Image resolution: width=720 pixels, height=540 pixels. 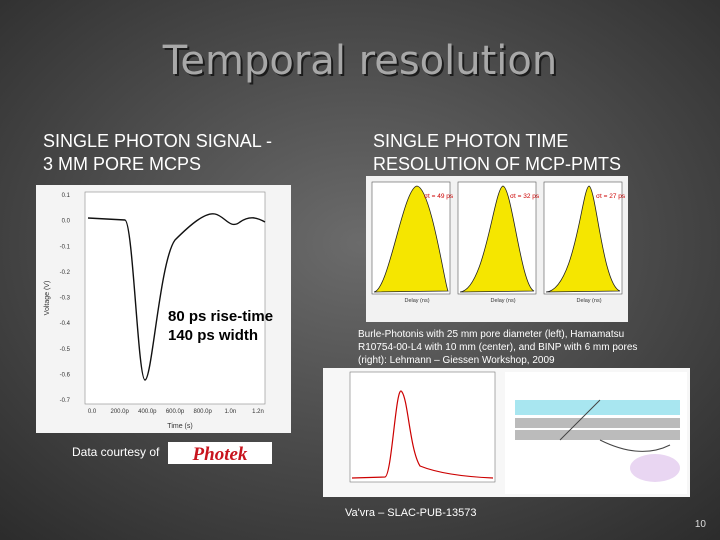 I want to click on y-tick-label: -0.5, so click(x=65, y=350).